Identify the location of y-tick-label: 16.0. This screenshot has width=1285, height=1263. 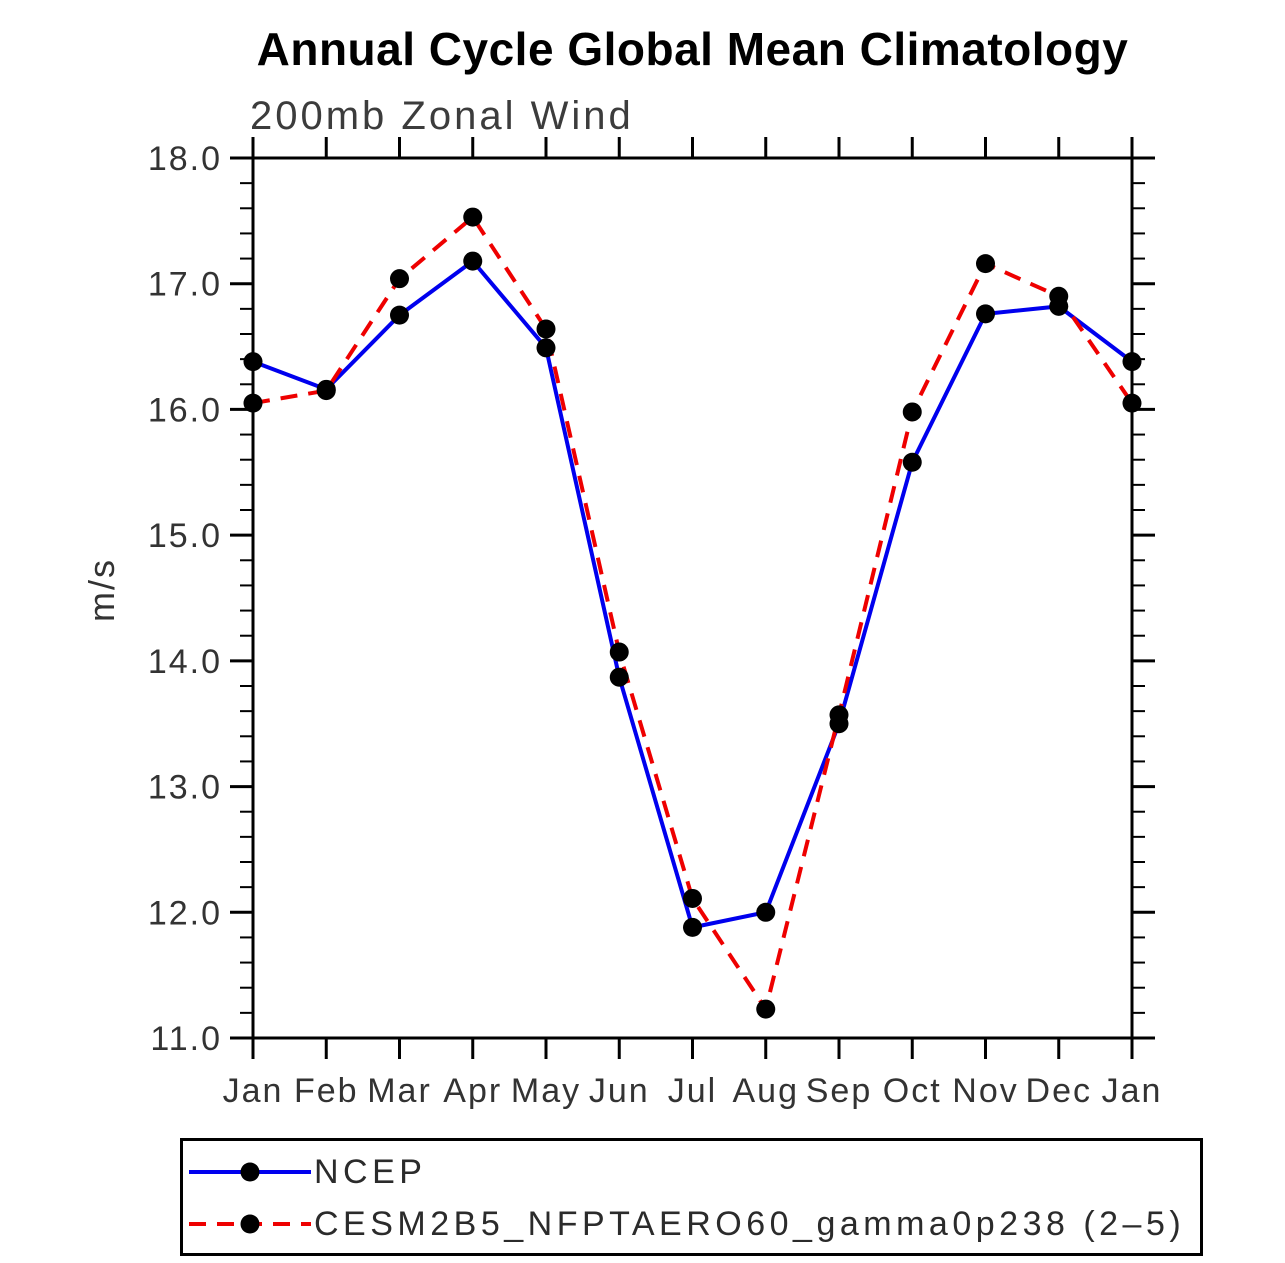
(185, 410).